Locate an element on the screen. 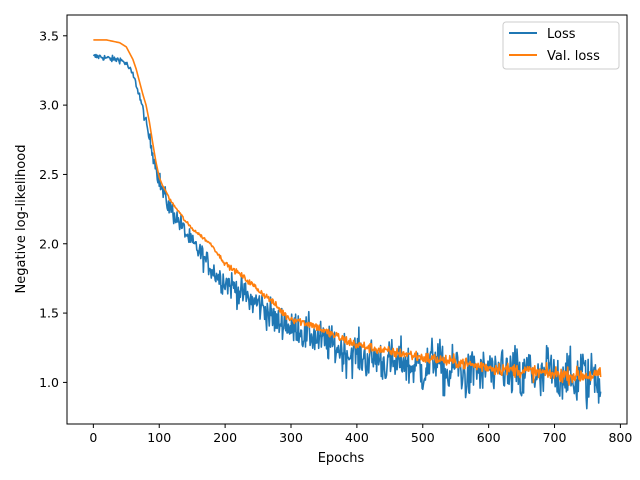  x-axis-label: Epochs is located at coordinates (341, 458).